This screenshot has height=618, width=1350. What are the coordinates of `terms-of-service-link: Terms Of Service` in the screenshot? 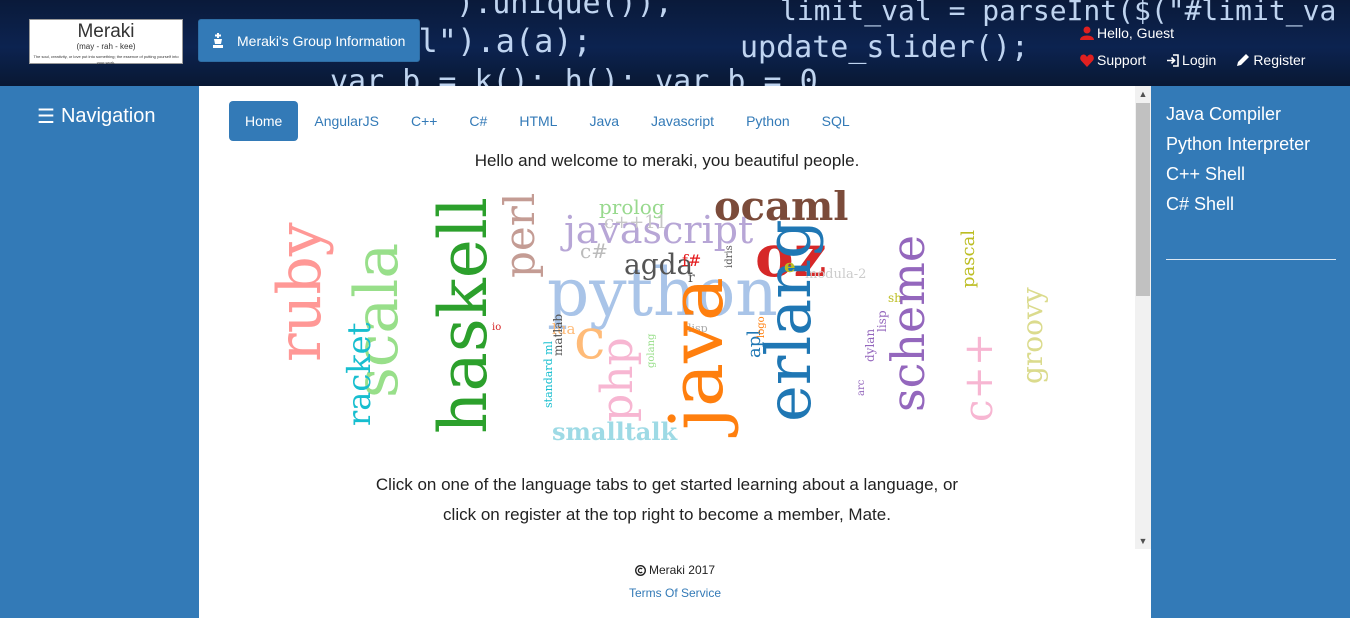 It's located at (674, 593).